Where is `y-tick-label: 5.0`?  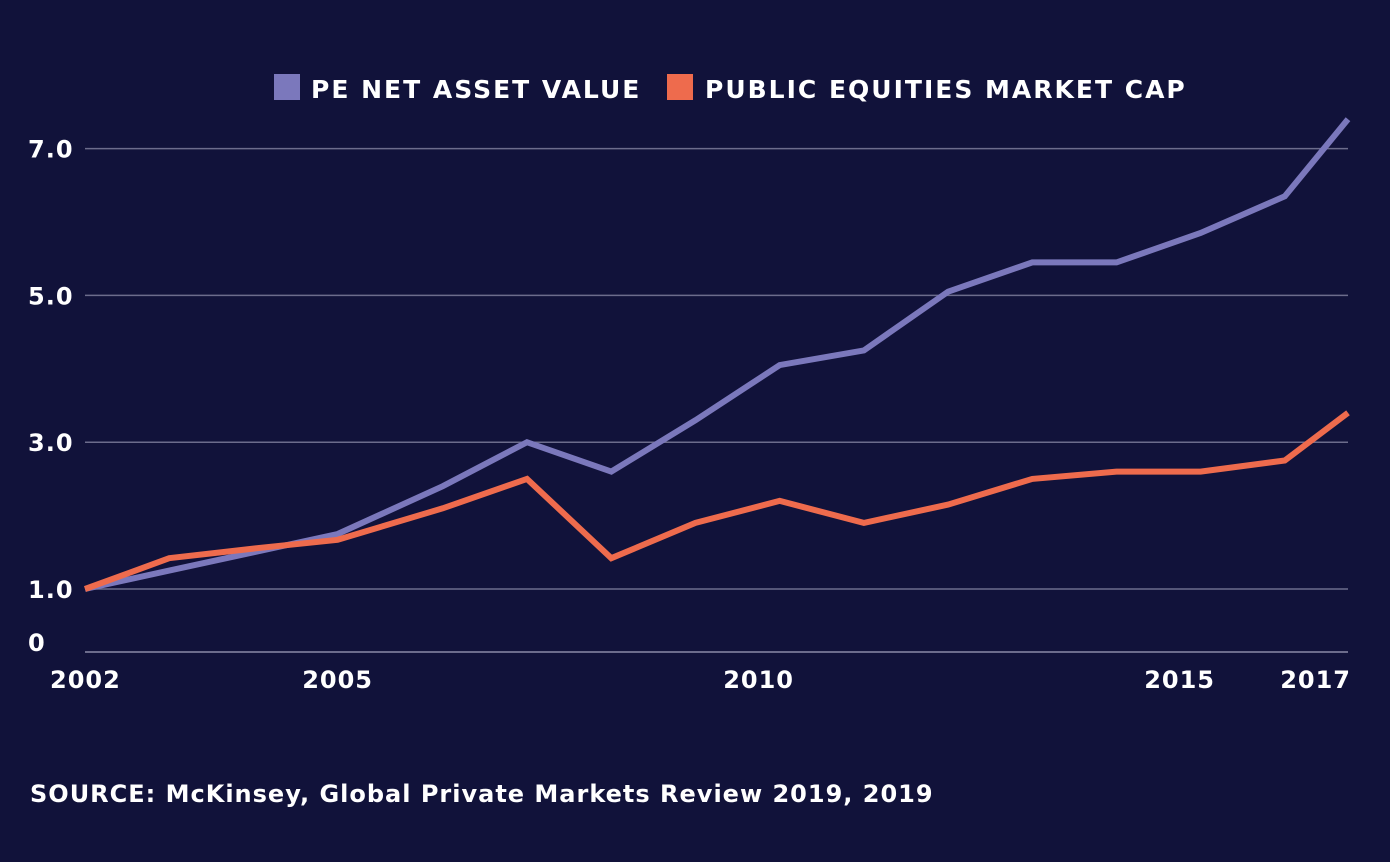 y-tick-label: 5.0 is located at coordinates (51, 296).